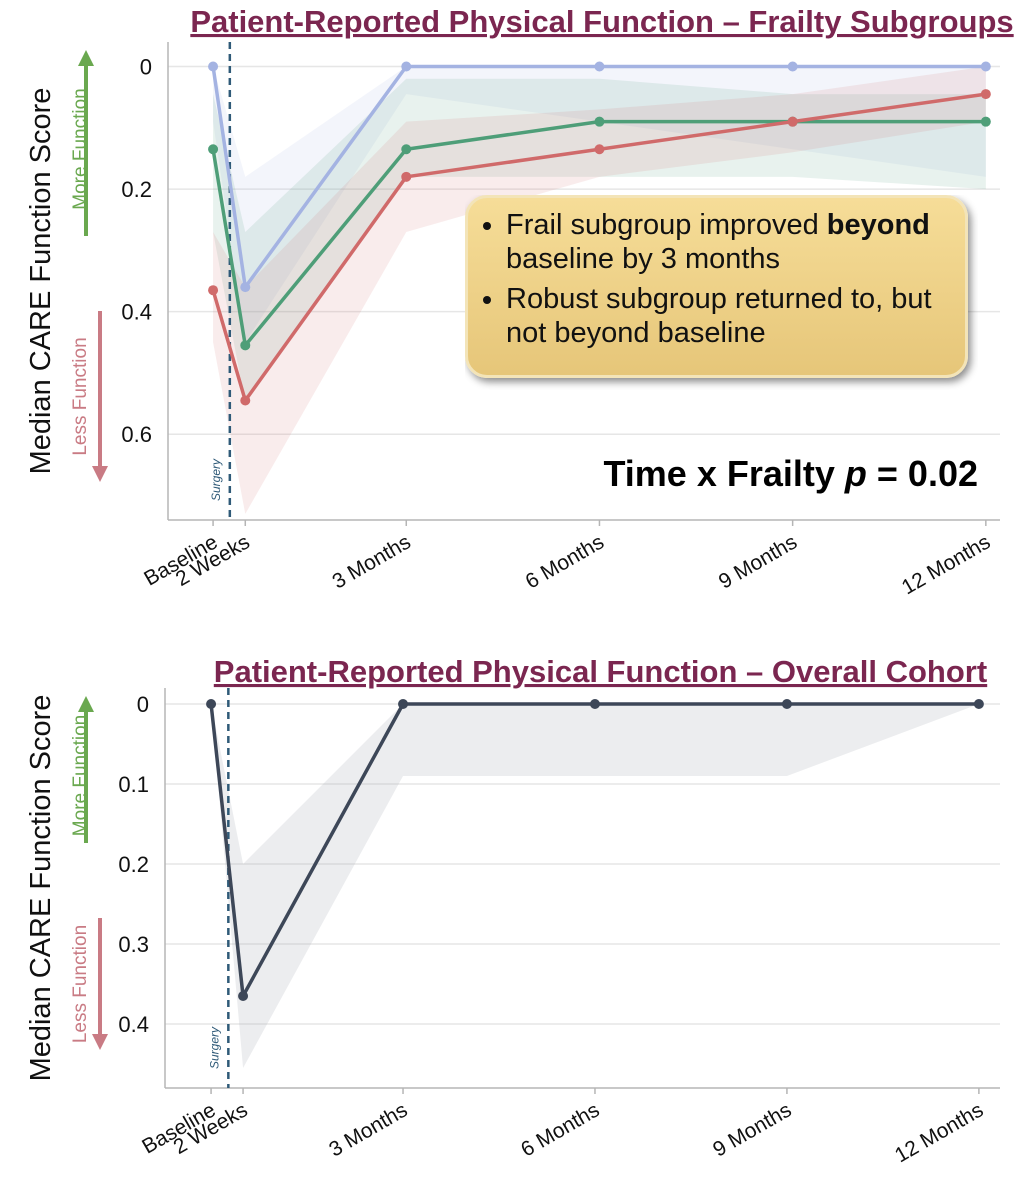 The image size is (1024, 1179). Describe the element at coordinates (136, 434) in the screenshot. I see `y-tick-label: 0.6` at that location.